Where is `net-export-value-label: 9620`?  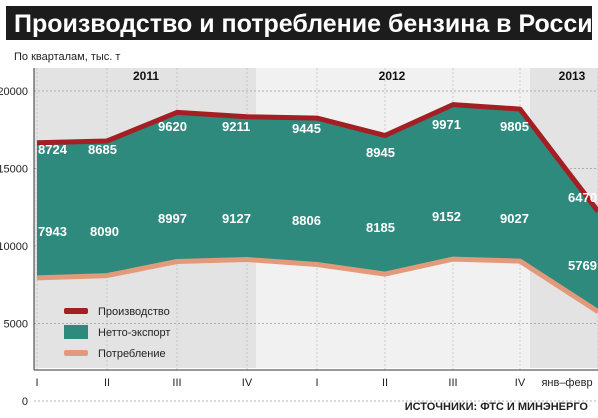 net-export-value-label: 9620 is located at coordinates (172, 126).